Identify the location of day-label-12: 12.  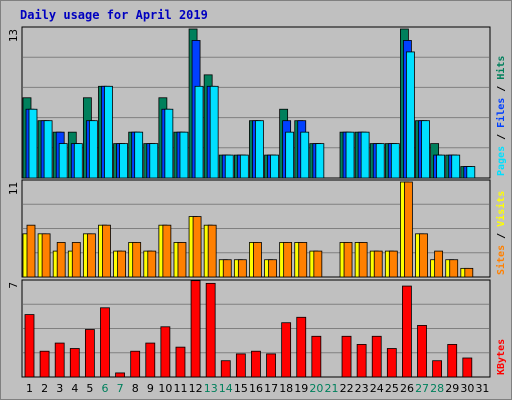
(196, 388).